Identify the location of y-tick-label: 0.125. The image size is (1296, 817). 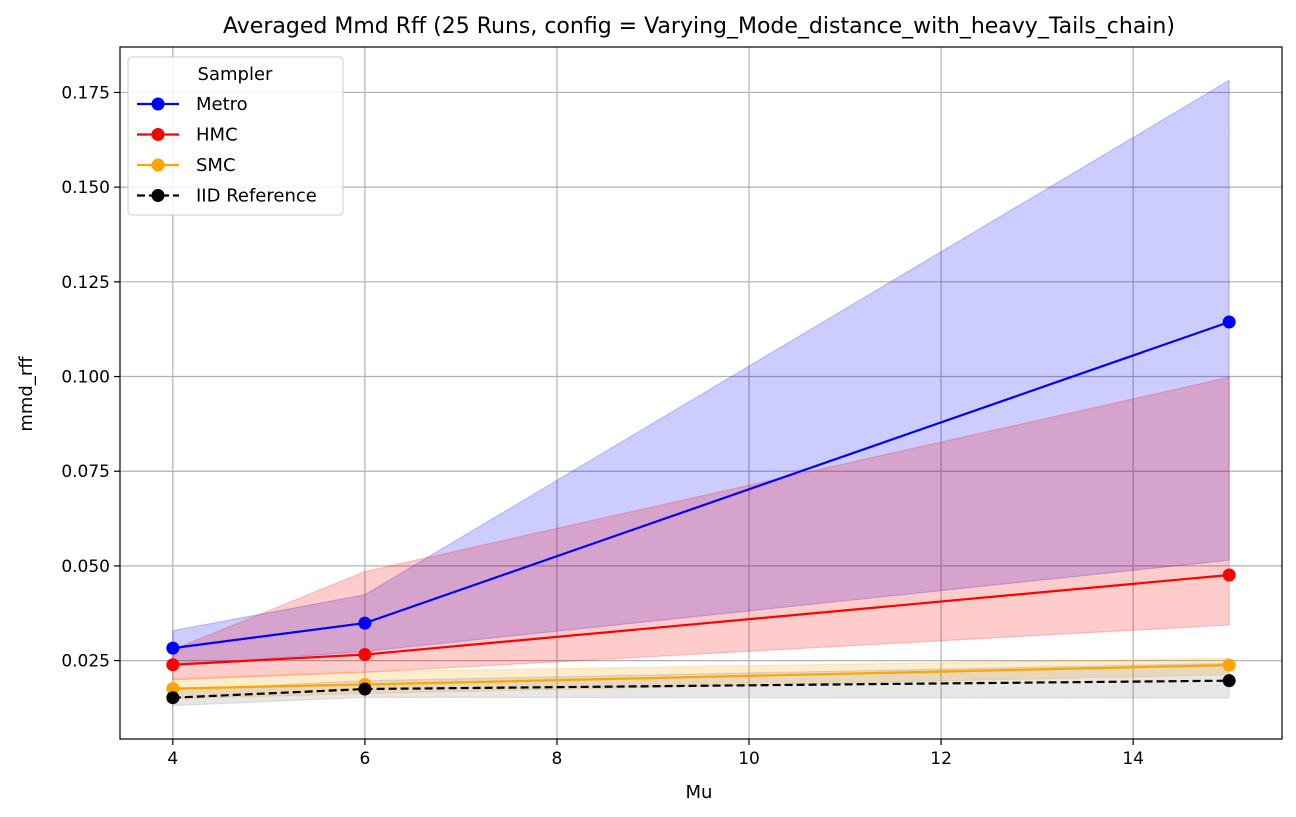
(85, 283).